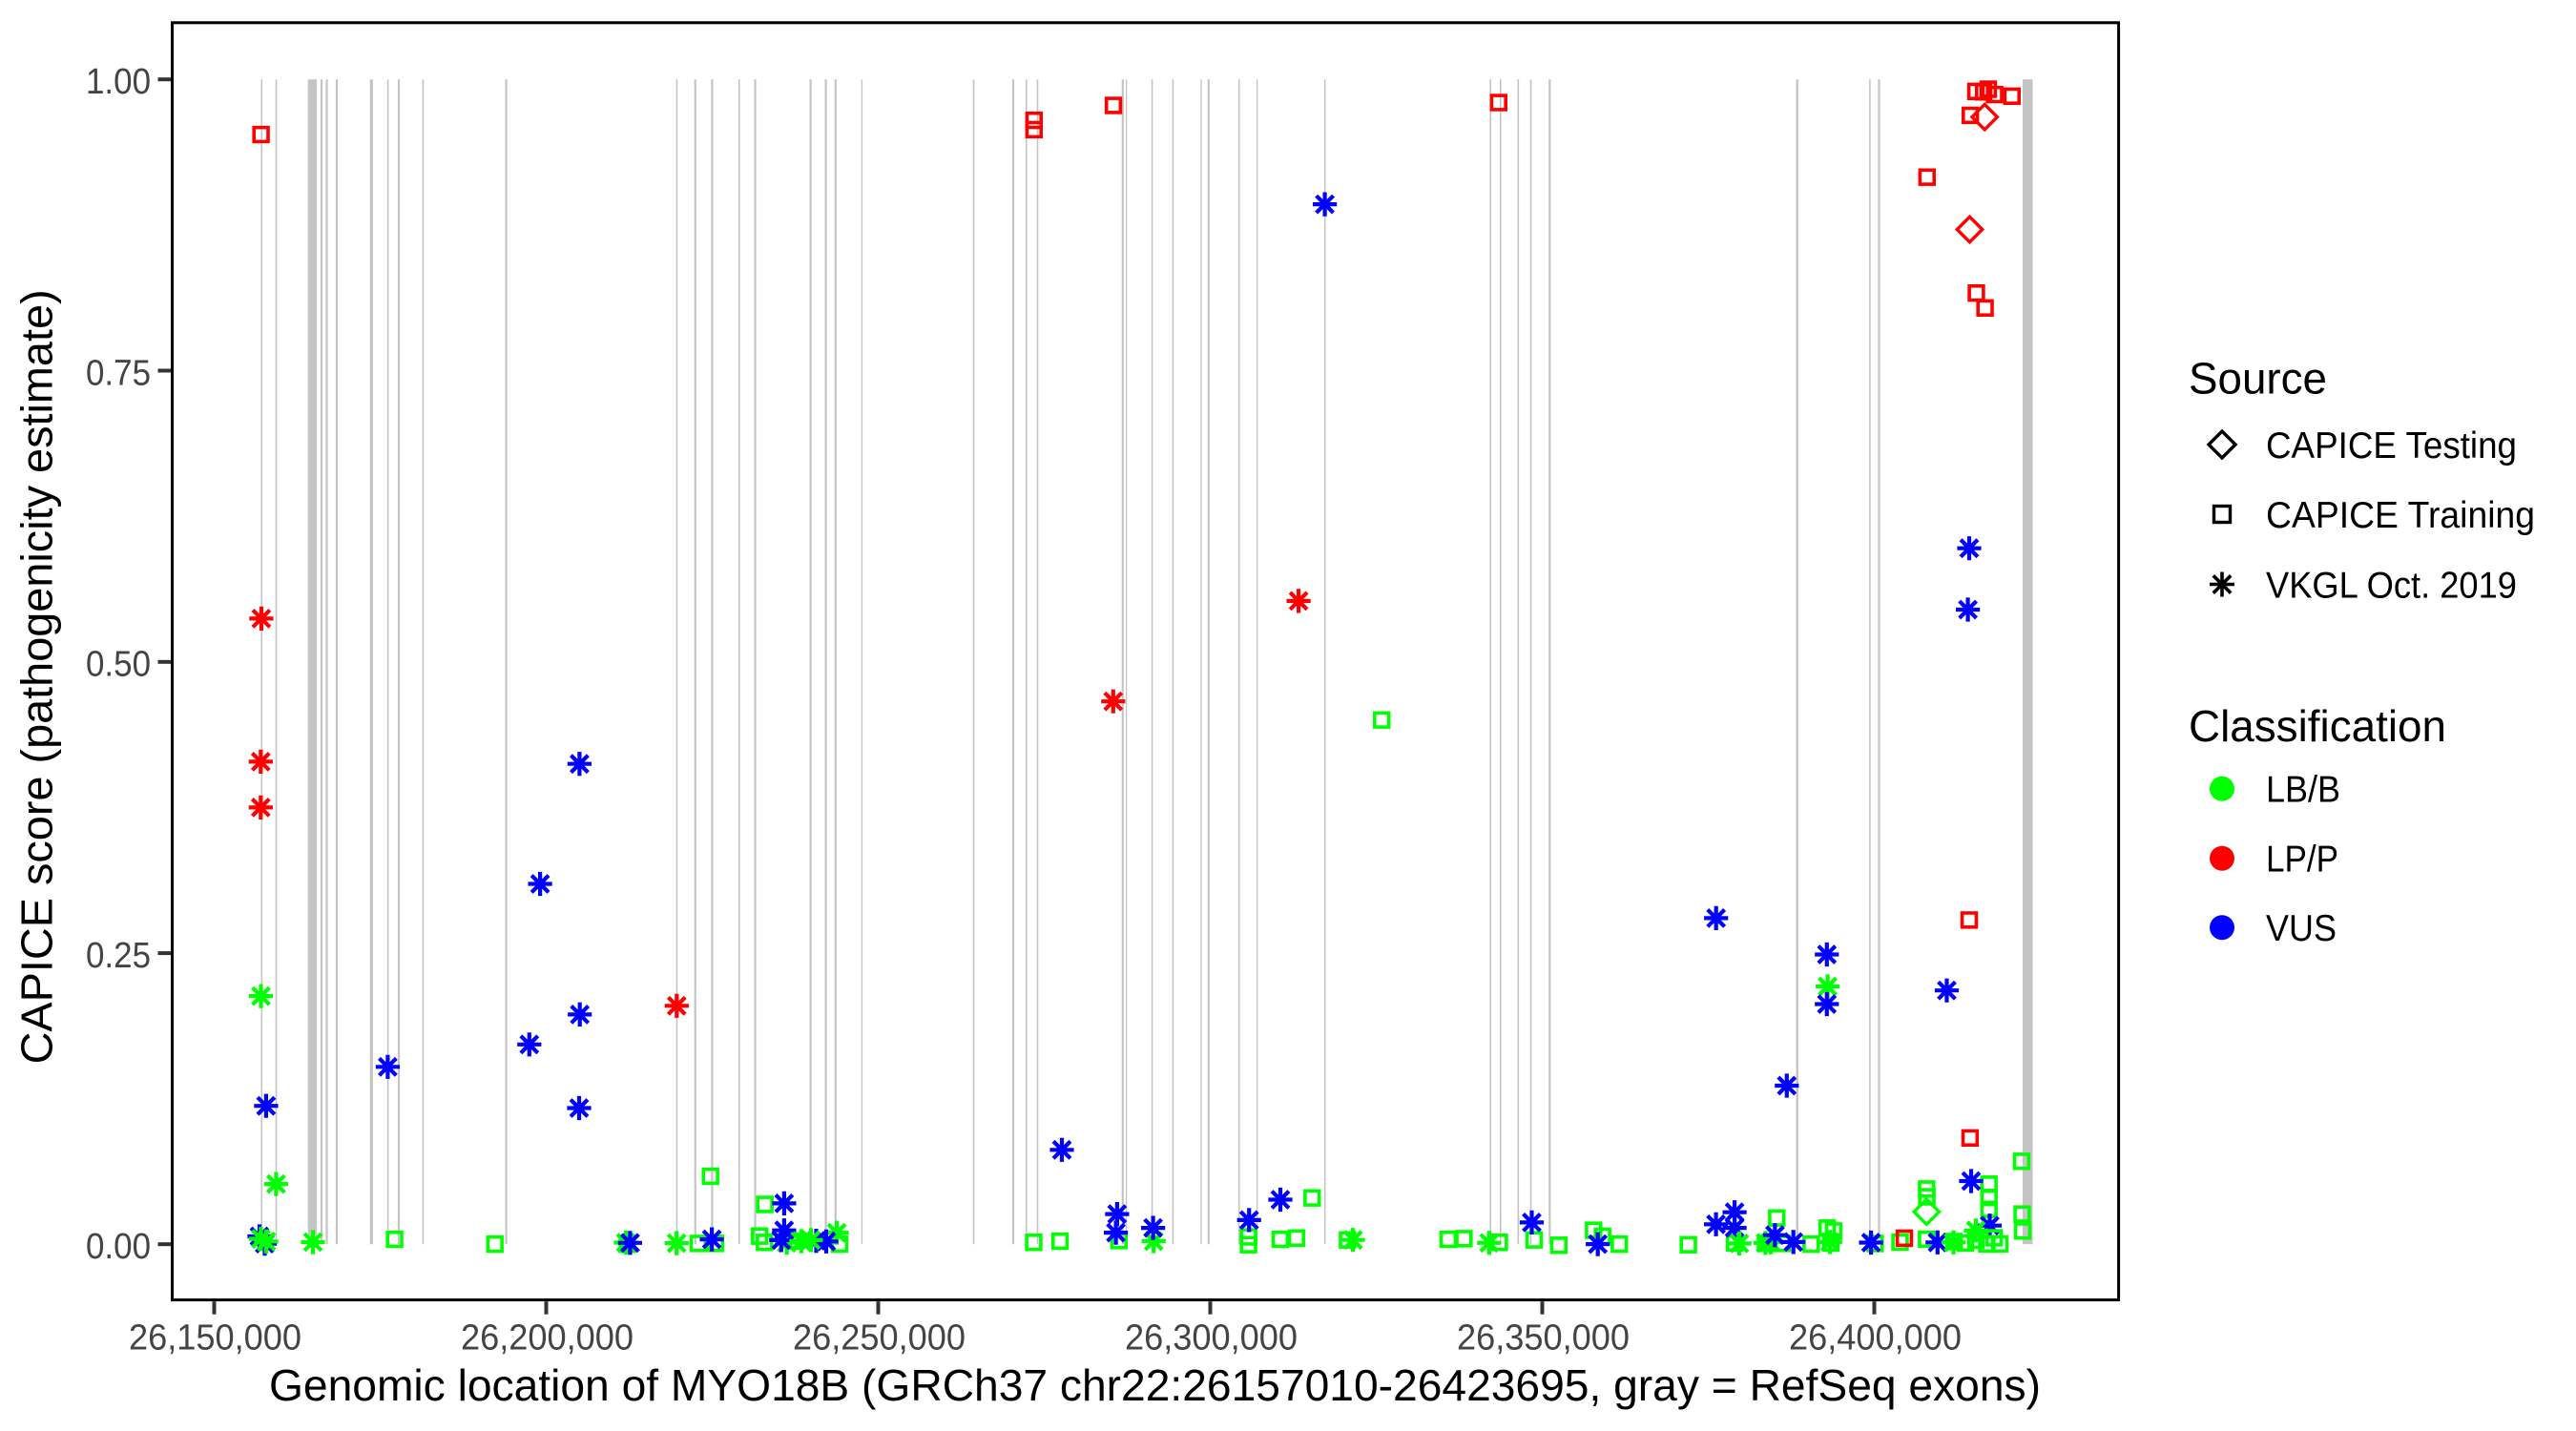 The width and height of the screenshot is (2576, 1431). What do you see at coordinates (2301, 928) in the screenshot?
I see `svg-text: VUS` at bounding box center [2301, 928].